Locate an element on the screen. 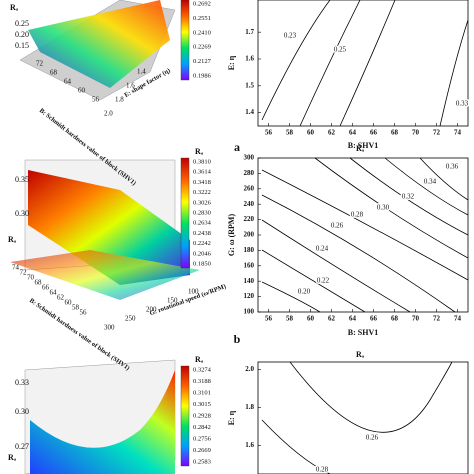  z-tick-label: 0.30 is located at coordinates (22, 213).